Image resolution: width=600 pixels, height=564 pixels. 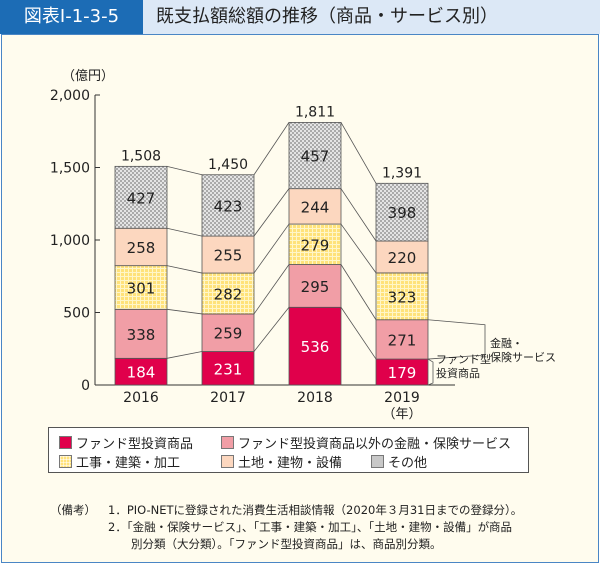 What do you see at coordinates (402, 173) in the screenshot?
I see `total-label: 1,391` at bounding box center [402, 173].